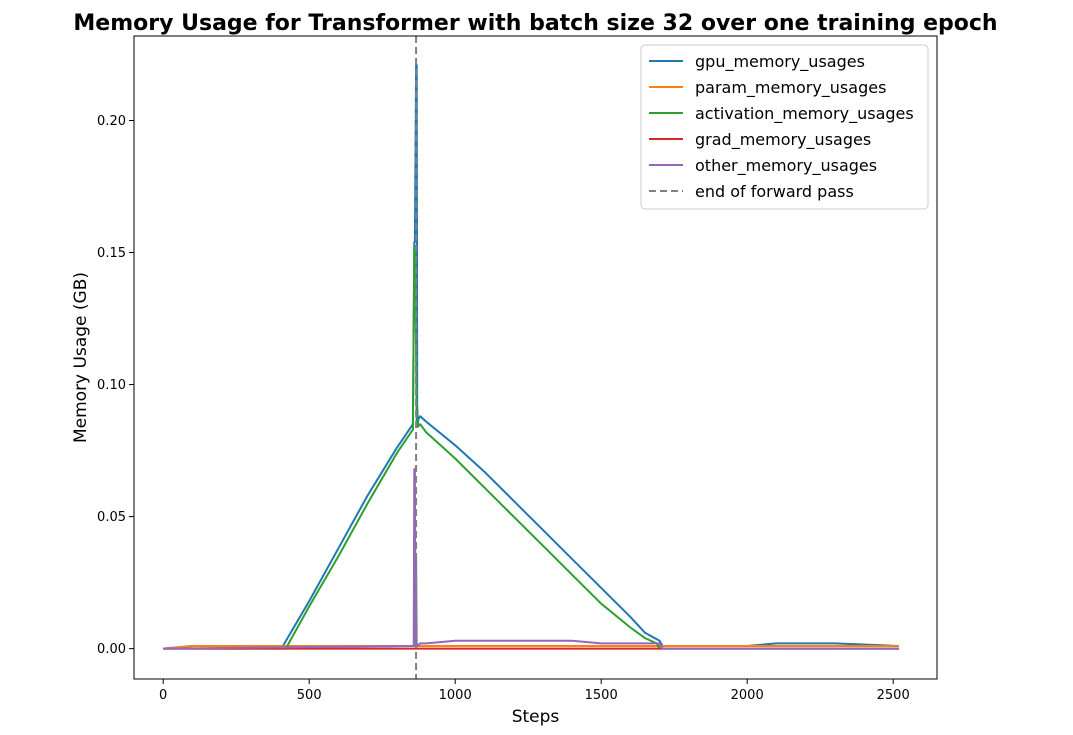 The width and height of the screenshot is (1073, 735). What do you see at coordinates (893, 695) in the screenshot?
I see `x-tick-label: 2500` at bounding box center [893, 695].